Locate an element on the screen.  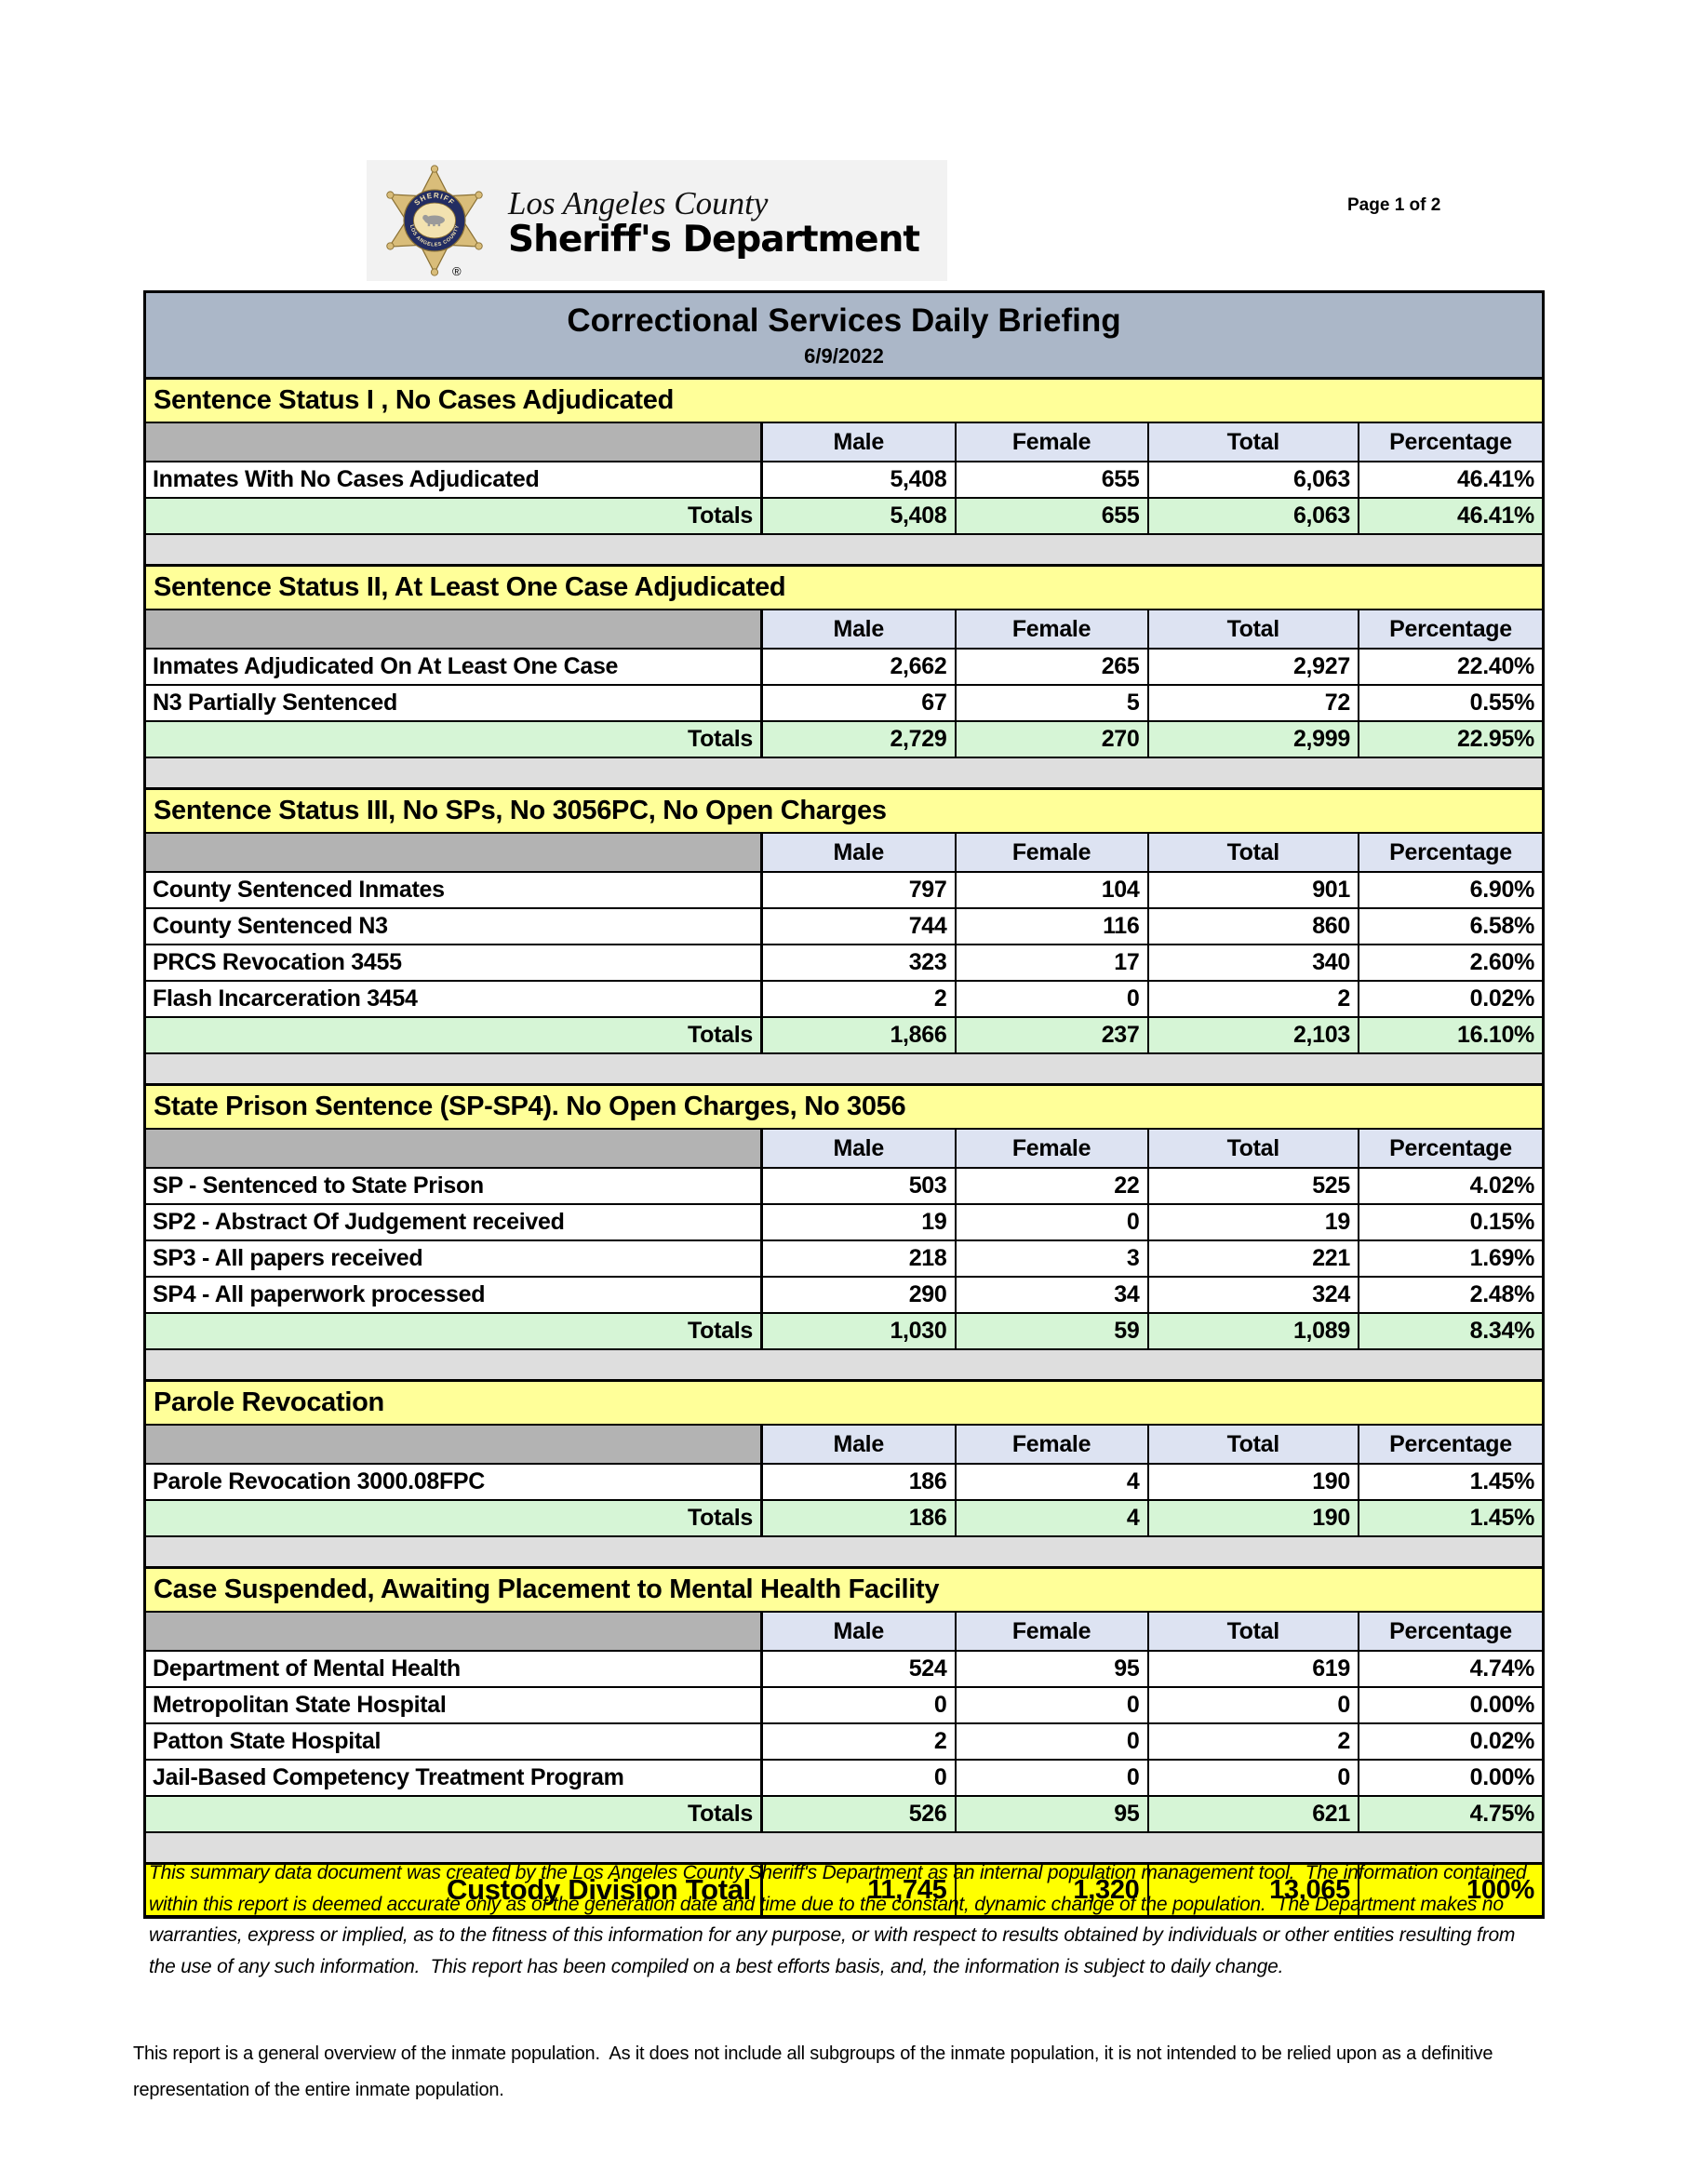
row-label: SP - Sentenced to State Prison is located at coordinates (453, 1186).